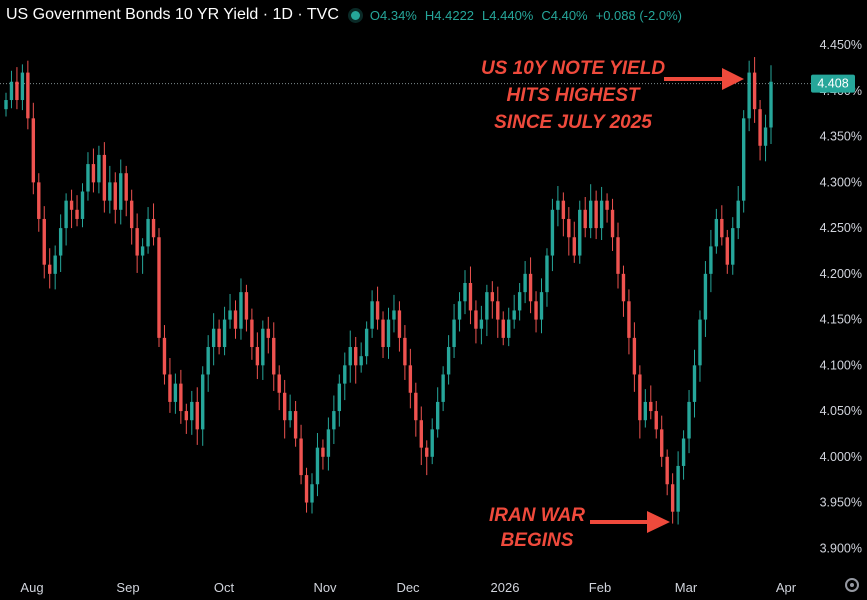 Image resolution: width=867 pixels, height=600 pixels. Describe the element at coordinates (841, 548) in the screenshot. I see `y-tick-label: 3.900%` at that location.